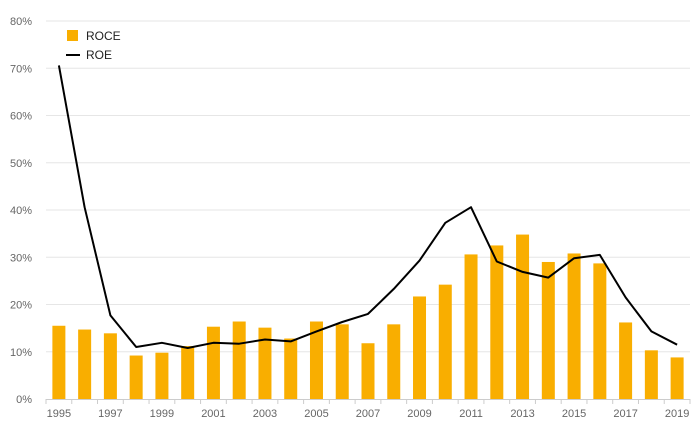 The image size is (700, 433). What do you see at coordinates (21, 306) in the screenshot?
I see `y-tick-label: 20%` at bounding box center [21, 306].